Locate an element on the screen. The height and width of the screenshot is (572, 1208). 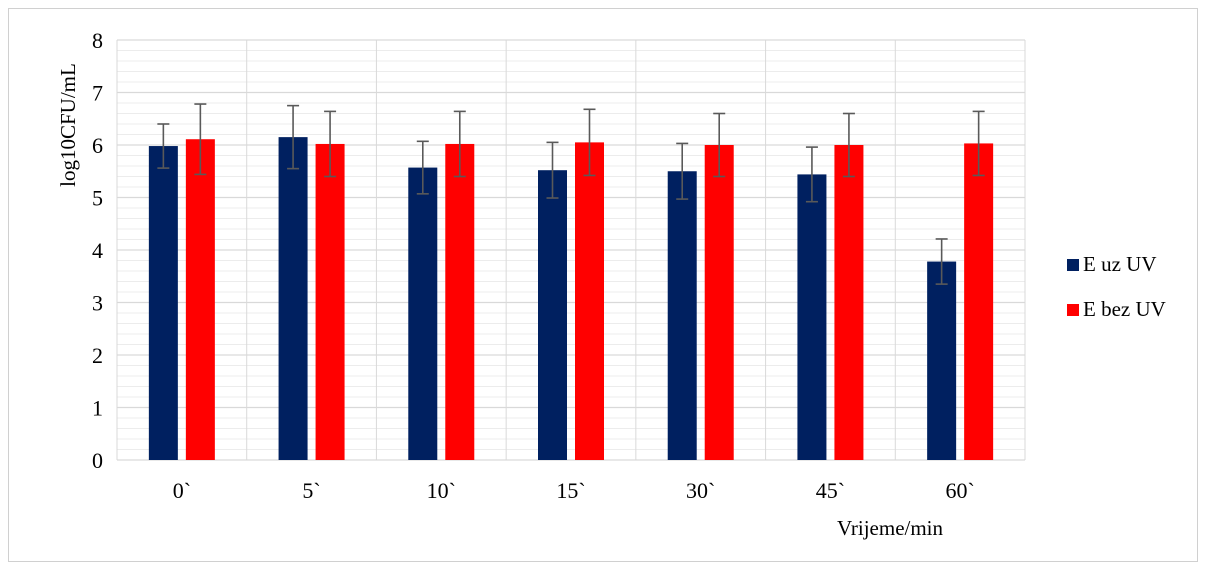
x-axis-title: Vrijeme/min is located at coordinates (890, 528).